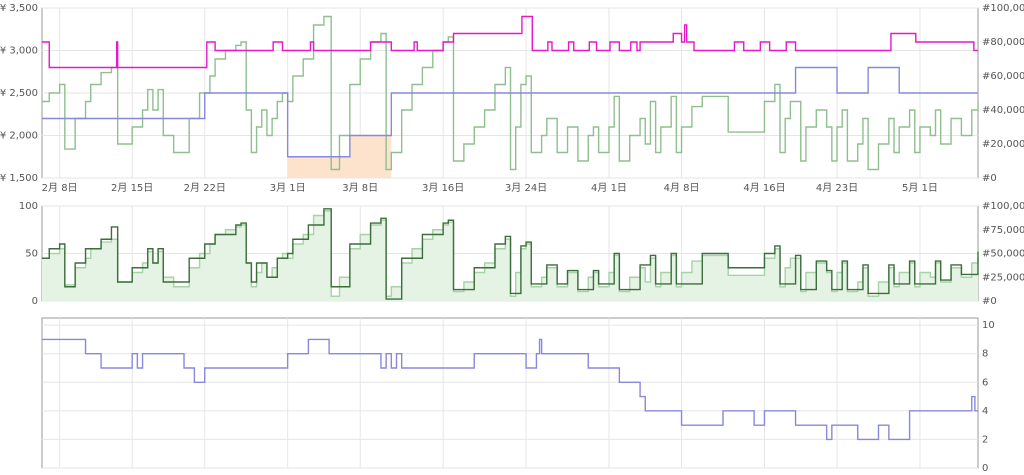 This screenshot has height=475, width=1024. What do you see at coordinates (609, 188) in the screenshot?
I see `x-tick-label: 4月 1日` at bounding box center [609, 188].